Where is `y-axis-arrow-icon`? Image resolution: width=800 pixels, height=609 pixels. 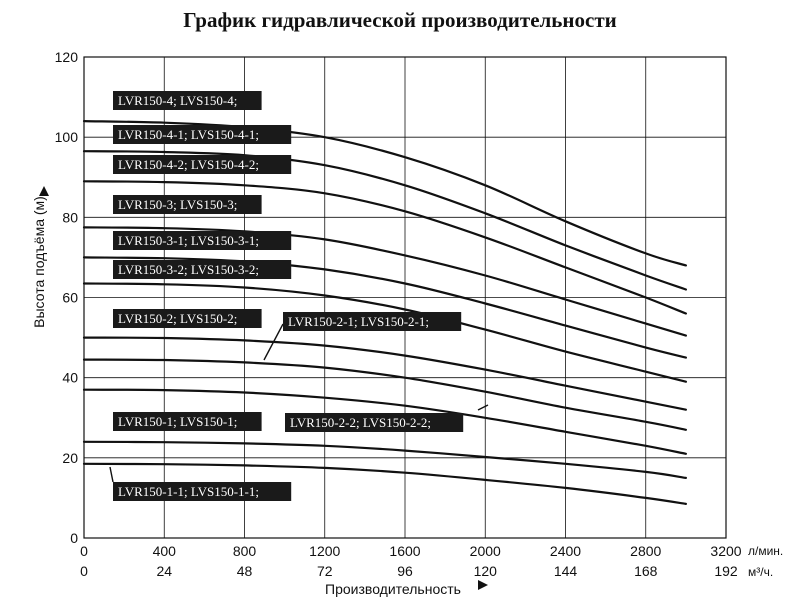
y-axis-arrow-icon is located at coordinates (44, 191).